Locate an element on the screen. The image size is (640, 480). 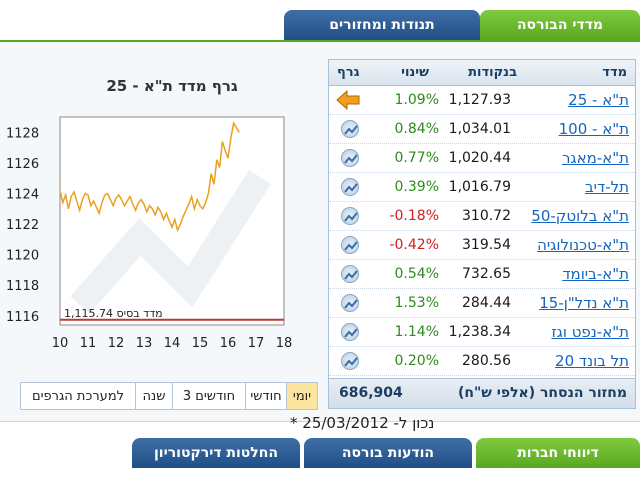
bottom-tab: דיווחי חברות is located at coordinates (558, 453).